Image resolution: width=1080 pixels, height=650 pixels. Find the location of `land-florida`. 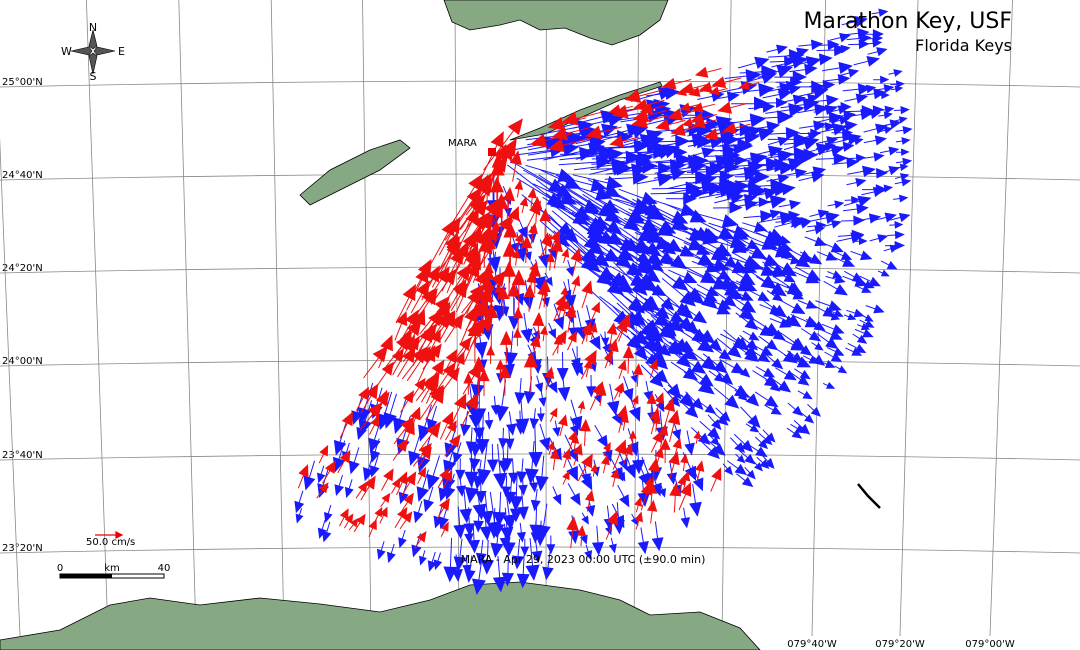

land-florida is located at coordinates (556, 23).